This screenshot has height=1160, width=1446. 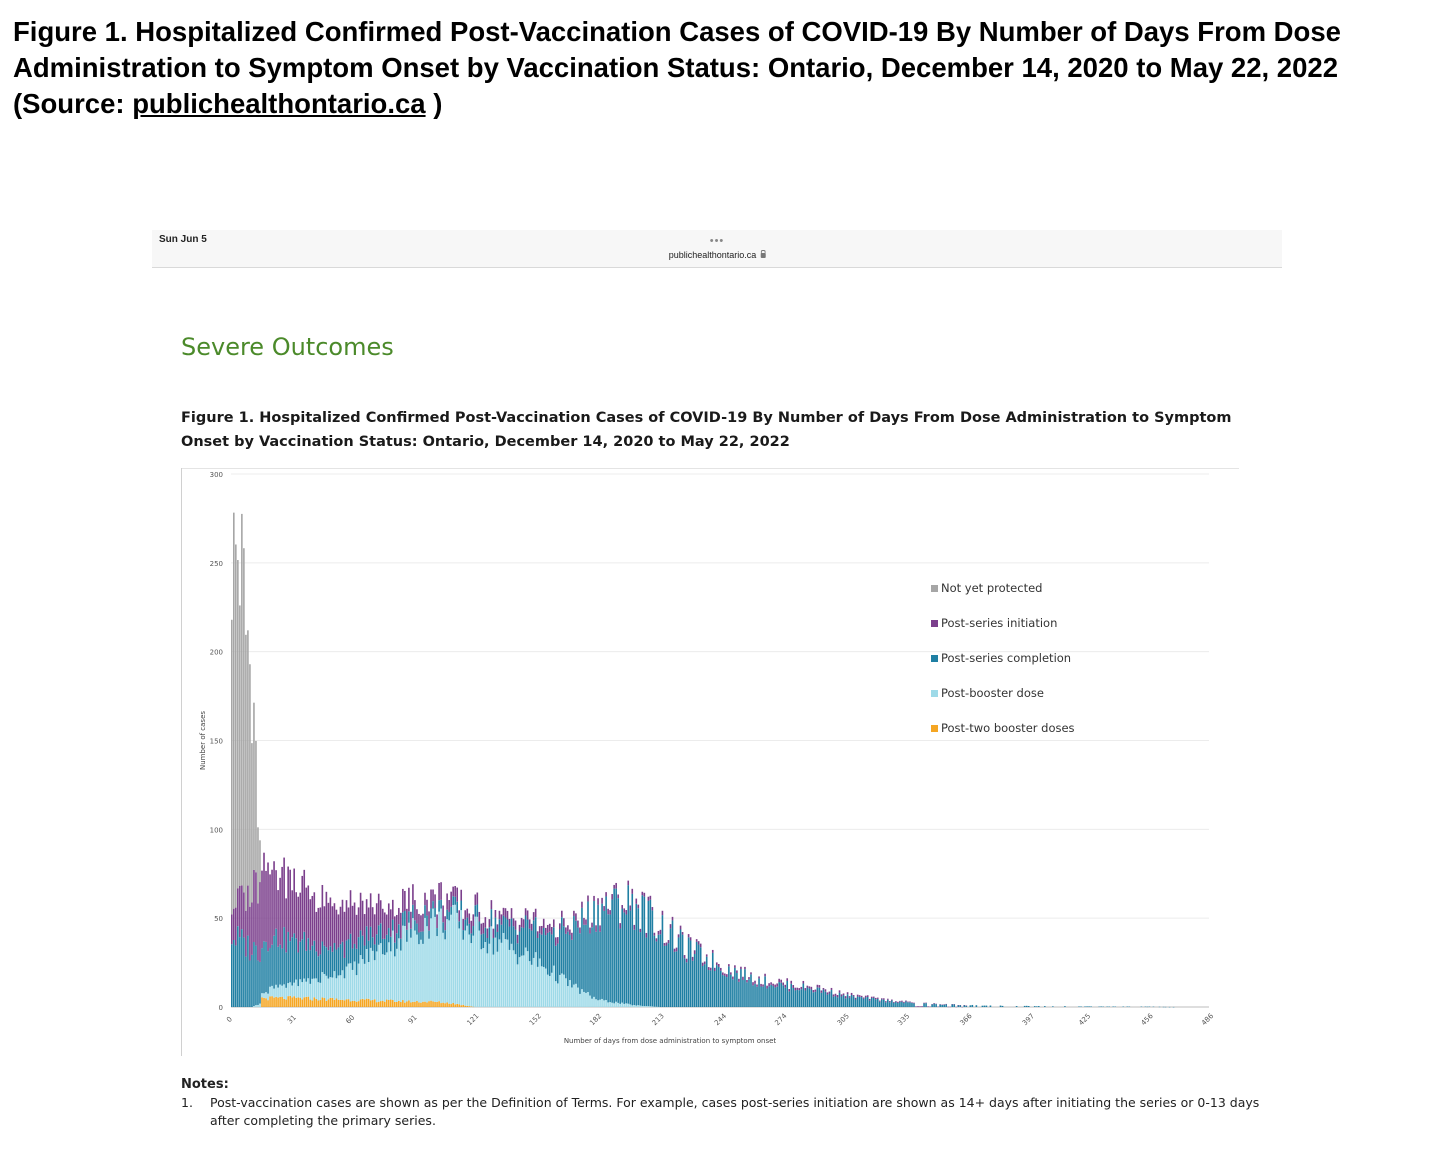 I want to click on section-title: Severe Outcomes, so click(x=287, y=347).